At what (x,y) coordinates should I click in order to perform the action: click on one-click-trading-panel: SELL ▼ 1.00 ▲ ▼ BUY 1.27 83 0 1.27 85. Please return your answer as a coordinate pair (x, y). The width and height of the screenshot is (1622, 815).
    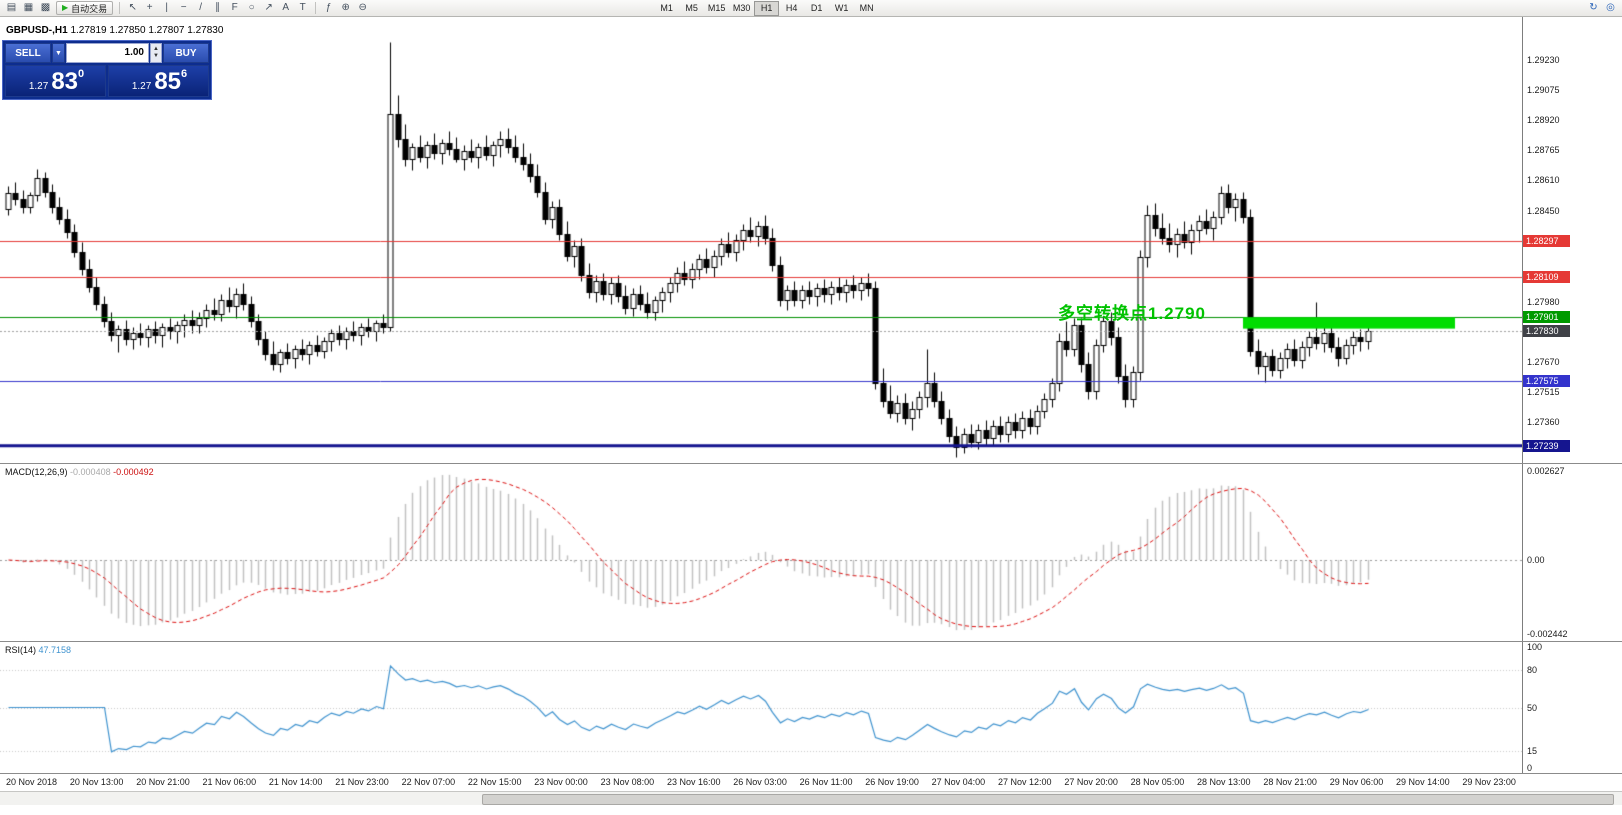
    Looking at the image, I should click on (107, 70).